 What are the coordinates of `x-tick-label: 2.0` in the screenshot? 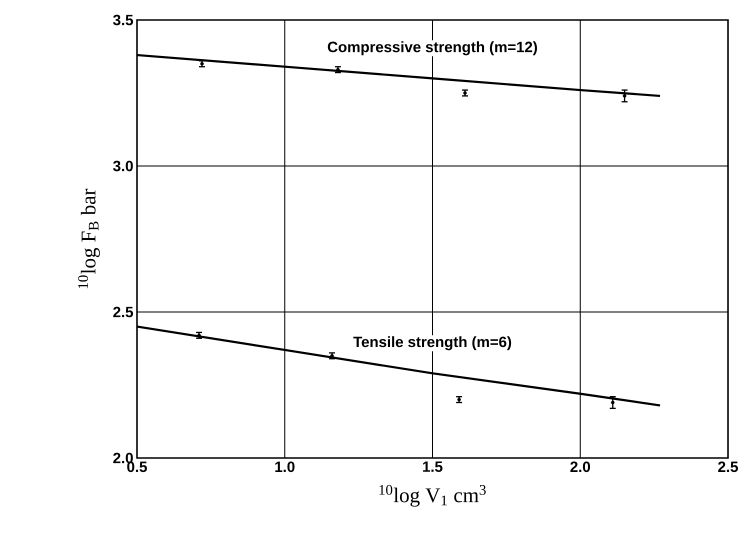 It's located at (580, 467).